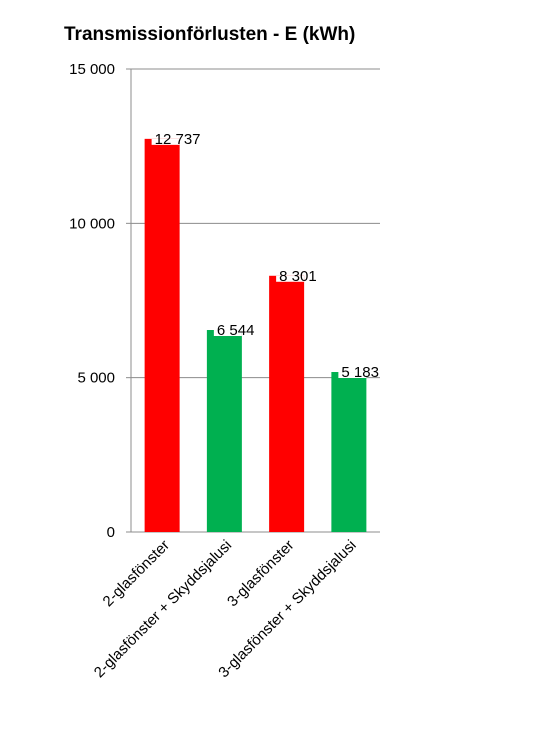 Image resolution: width=546 pixels, height=732 pixels. I want to click on y-tick-labels: 0 5 000 10 000 15 000, so click(92, 301).